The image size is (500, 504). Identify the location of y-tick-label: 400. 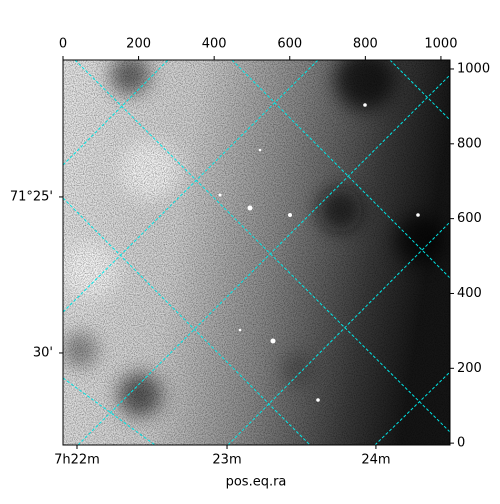
(469, 293).